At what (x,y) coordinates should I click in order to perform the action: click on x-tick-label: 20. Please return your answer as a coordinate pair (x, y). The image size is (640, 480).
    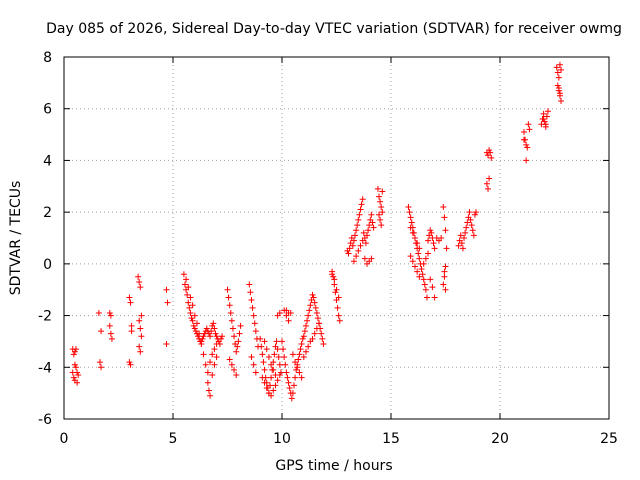
    Looking at the image, I should click on (500, 439).